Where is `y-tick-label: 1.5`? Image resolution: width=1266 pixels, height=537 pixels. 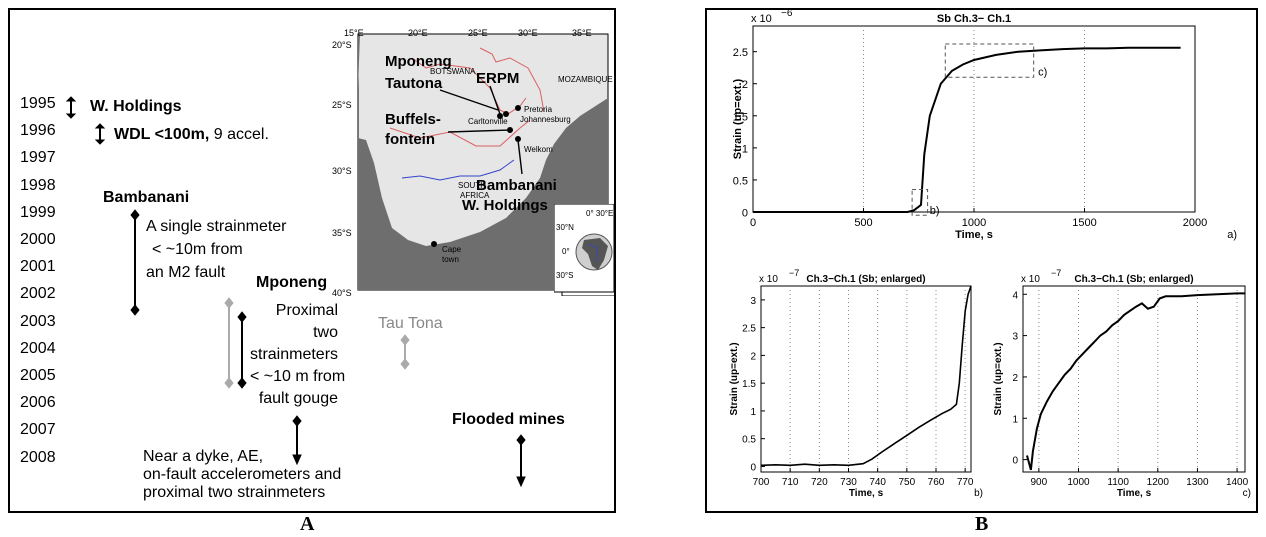 y-tick-label: 1.5 is located at coordinates (740, 117).